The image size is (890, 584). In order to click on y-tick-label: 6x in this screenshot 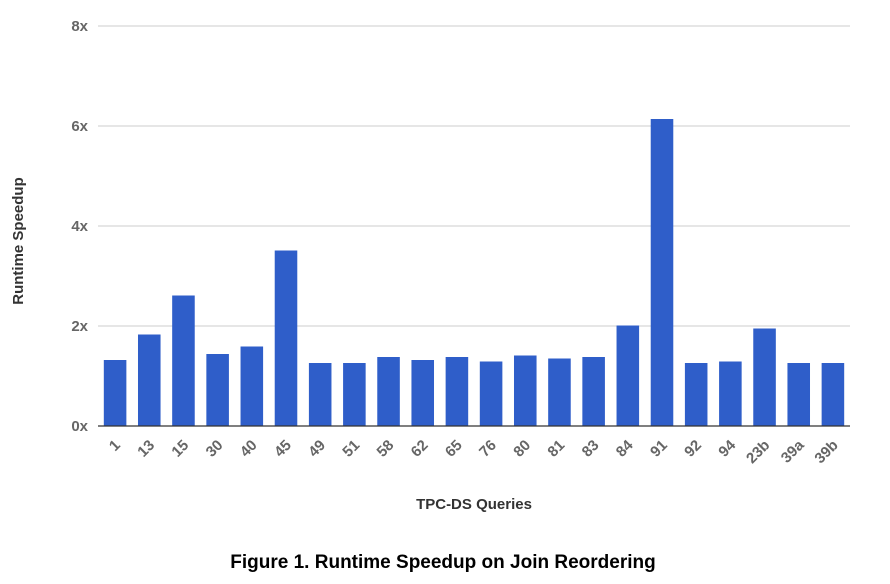, I will do `click(79, 126)`.